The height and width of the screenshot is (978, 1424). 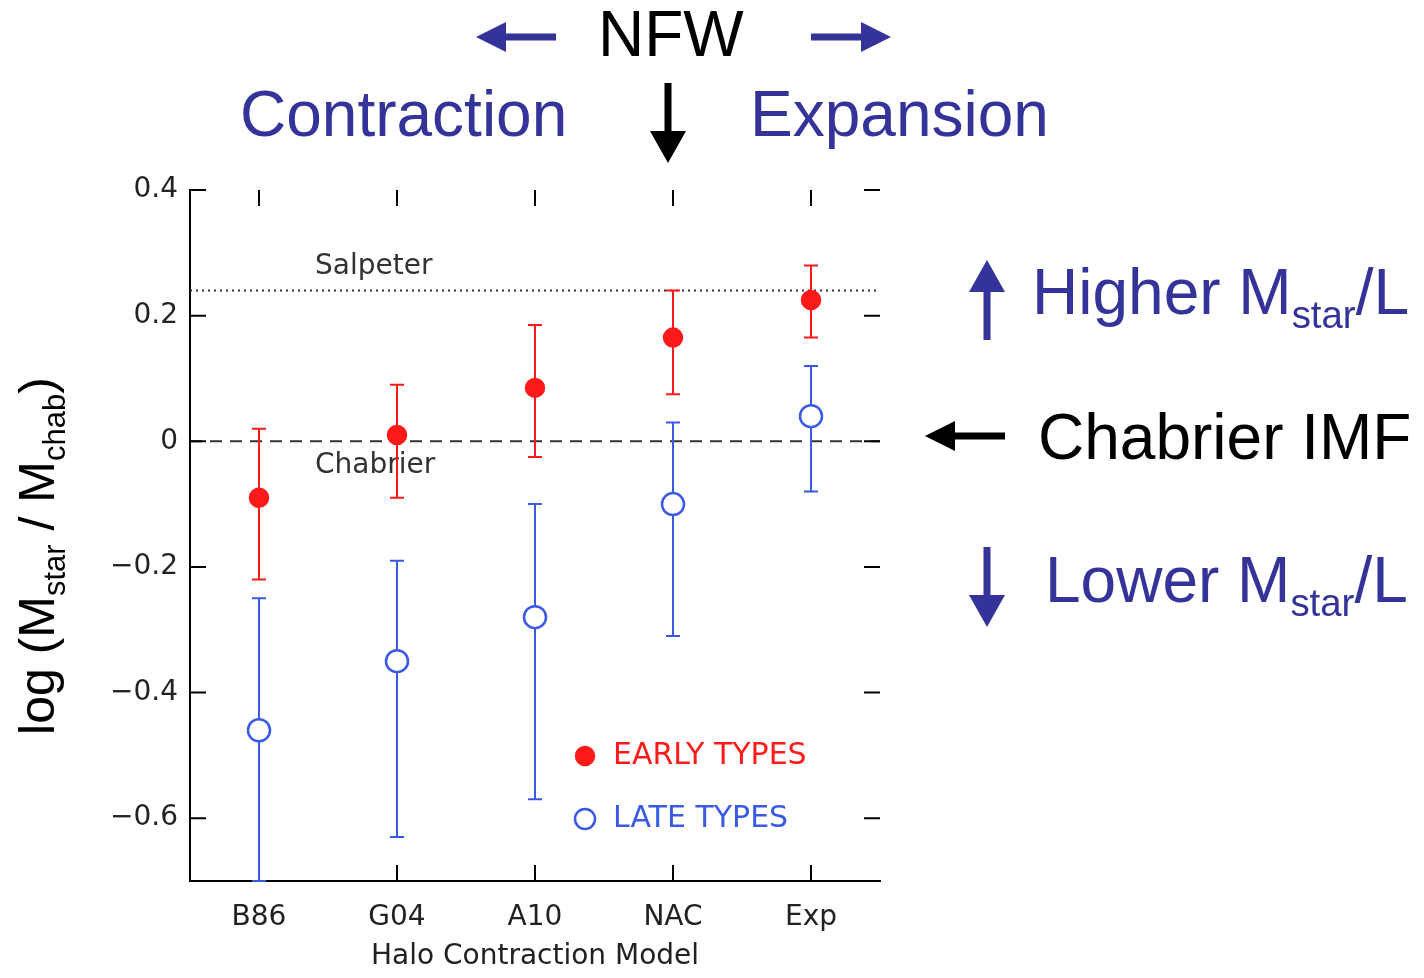 I want to click on y-tick-label: 0.4, so click(x=155, y=188).